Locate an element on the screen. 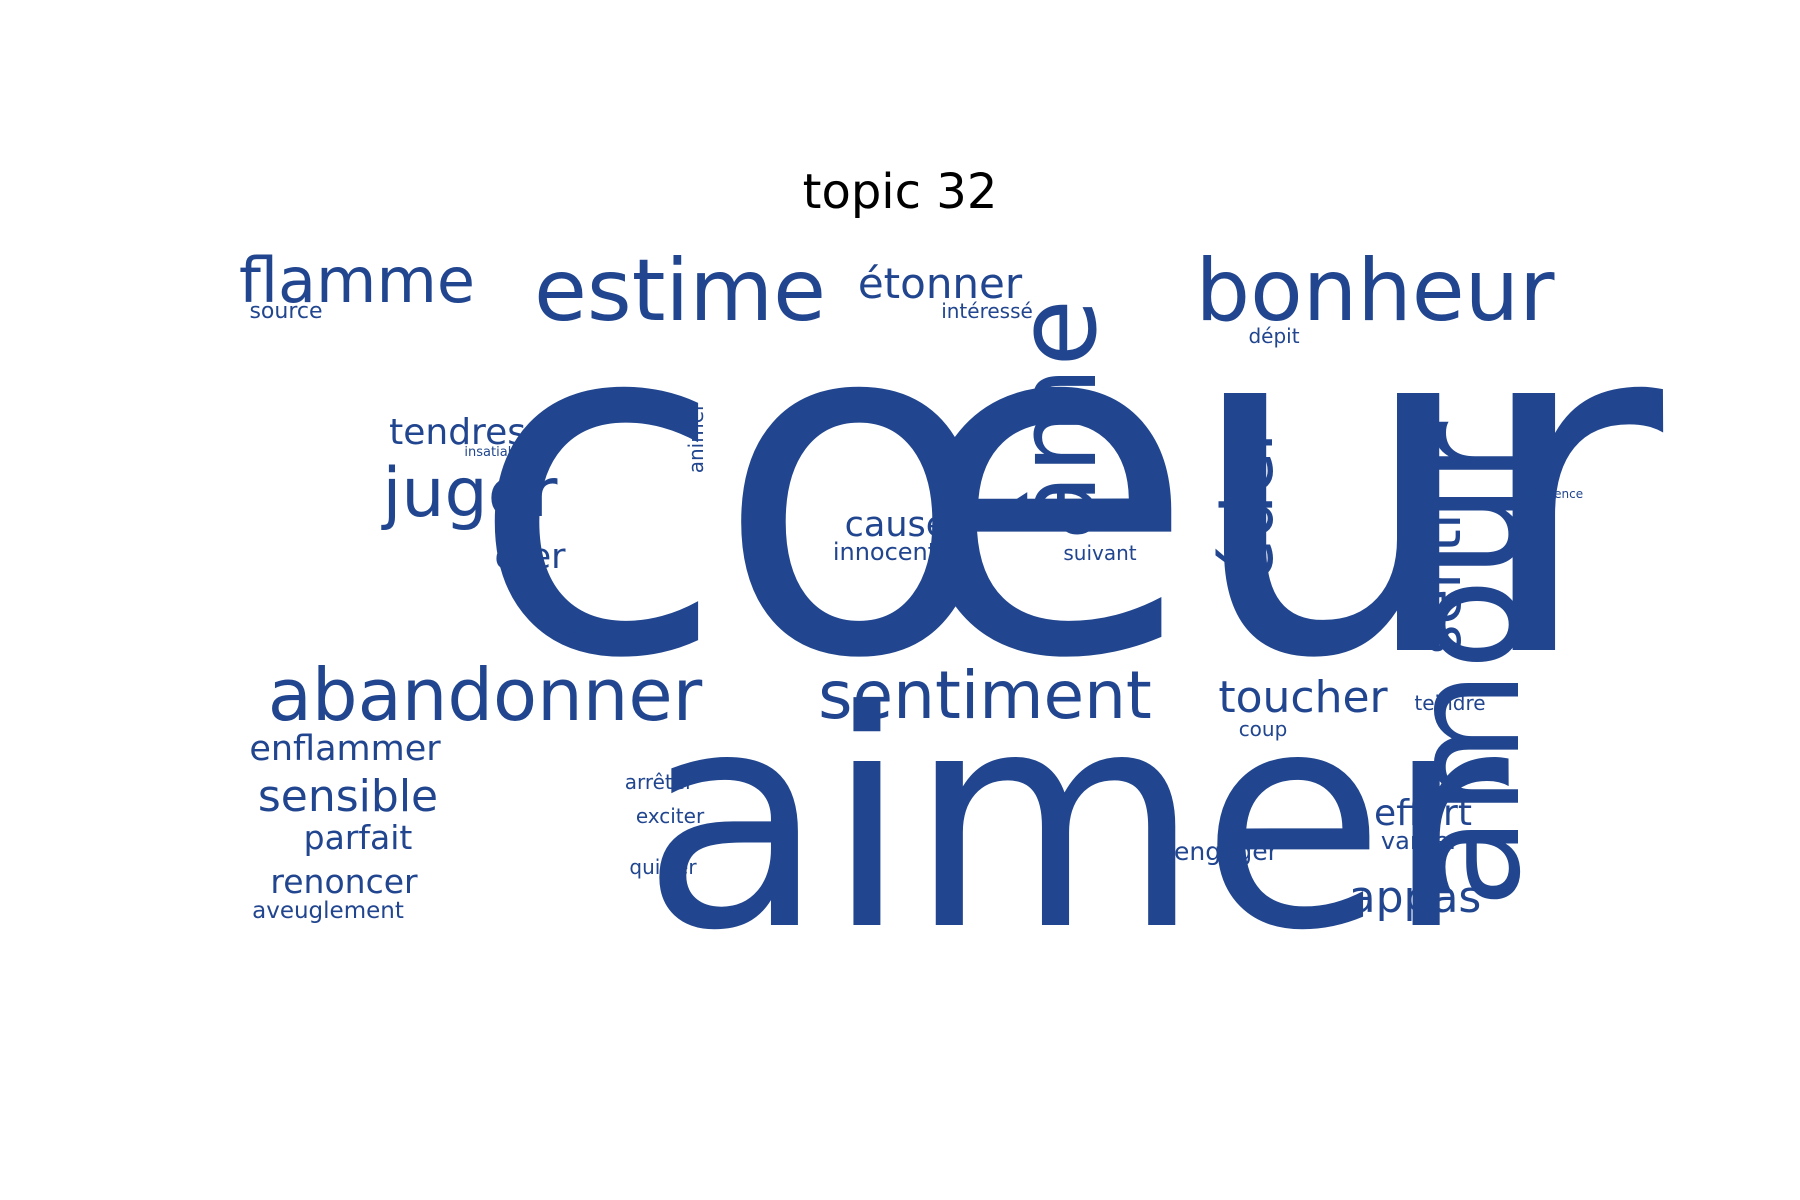 This screenshot has height=1200, width=1800. word-36: suivant is located at coordinates (1099, 553).